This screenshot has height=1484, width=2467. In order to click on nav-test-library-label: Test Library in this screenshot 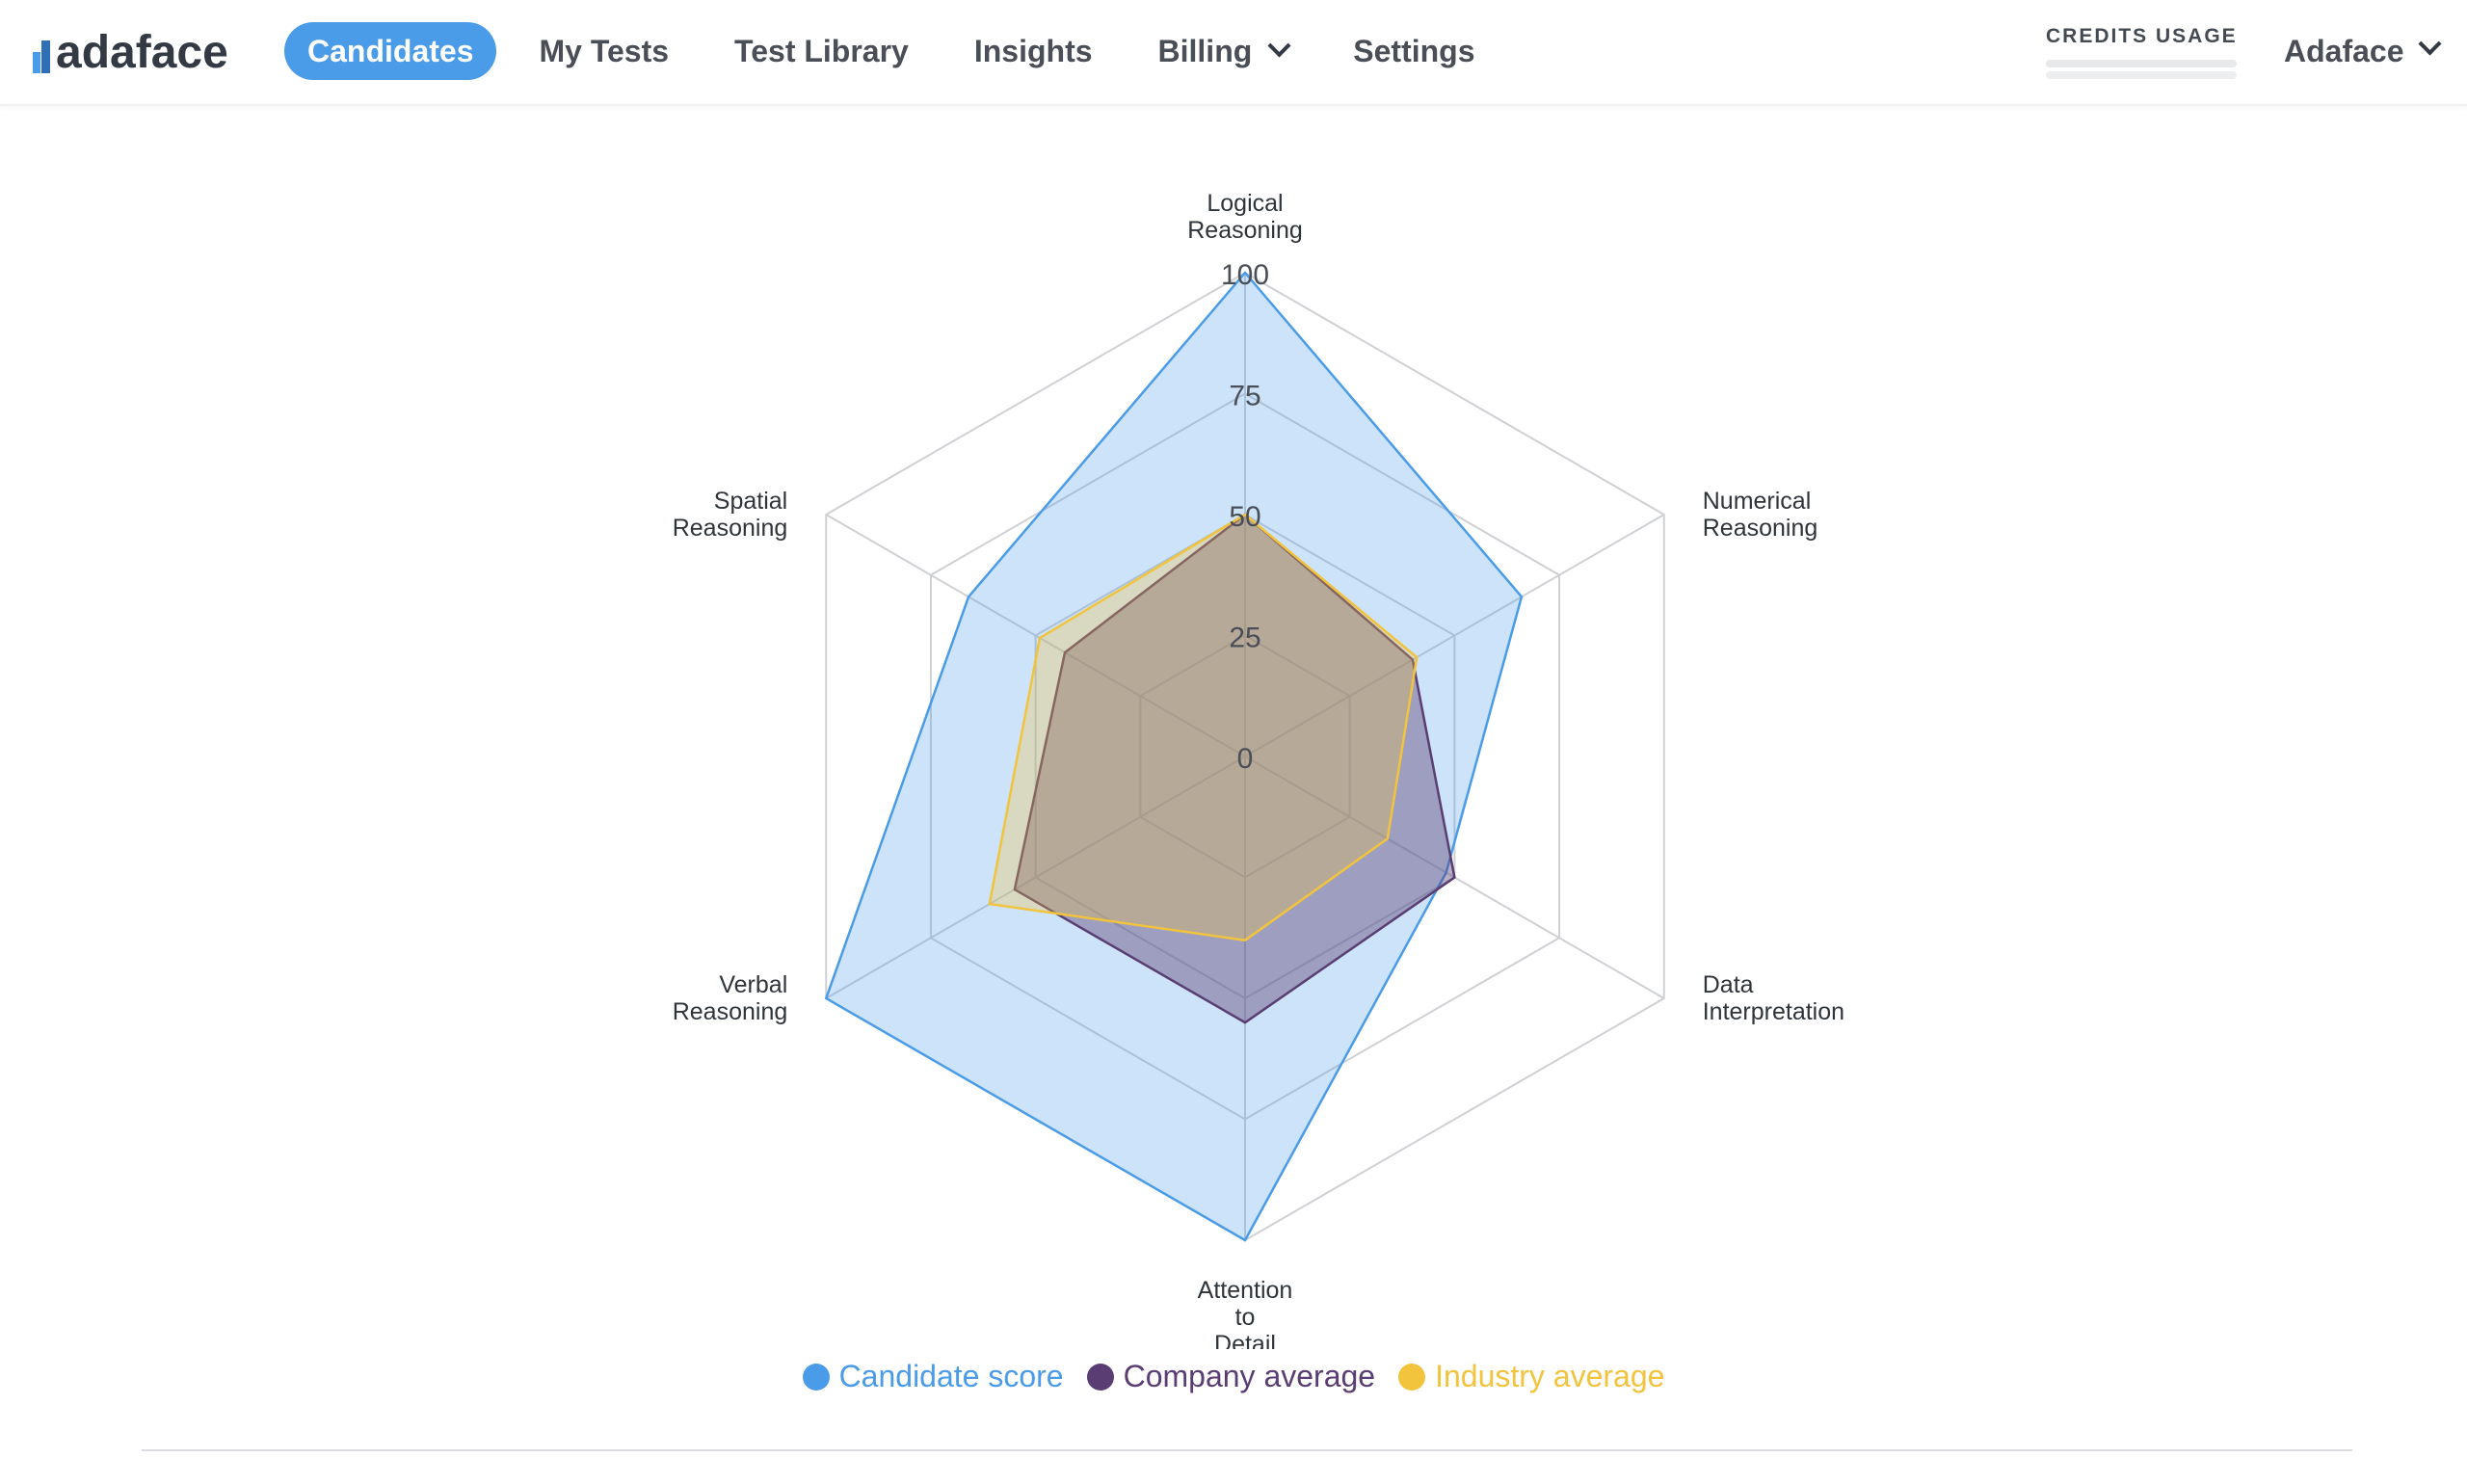, I will do `click(821, 51)`.